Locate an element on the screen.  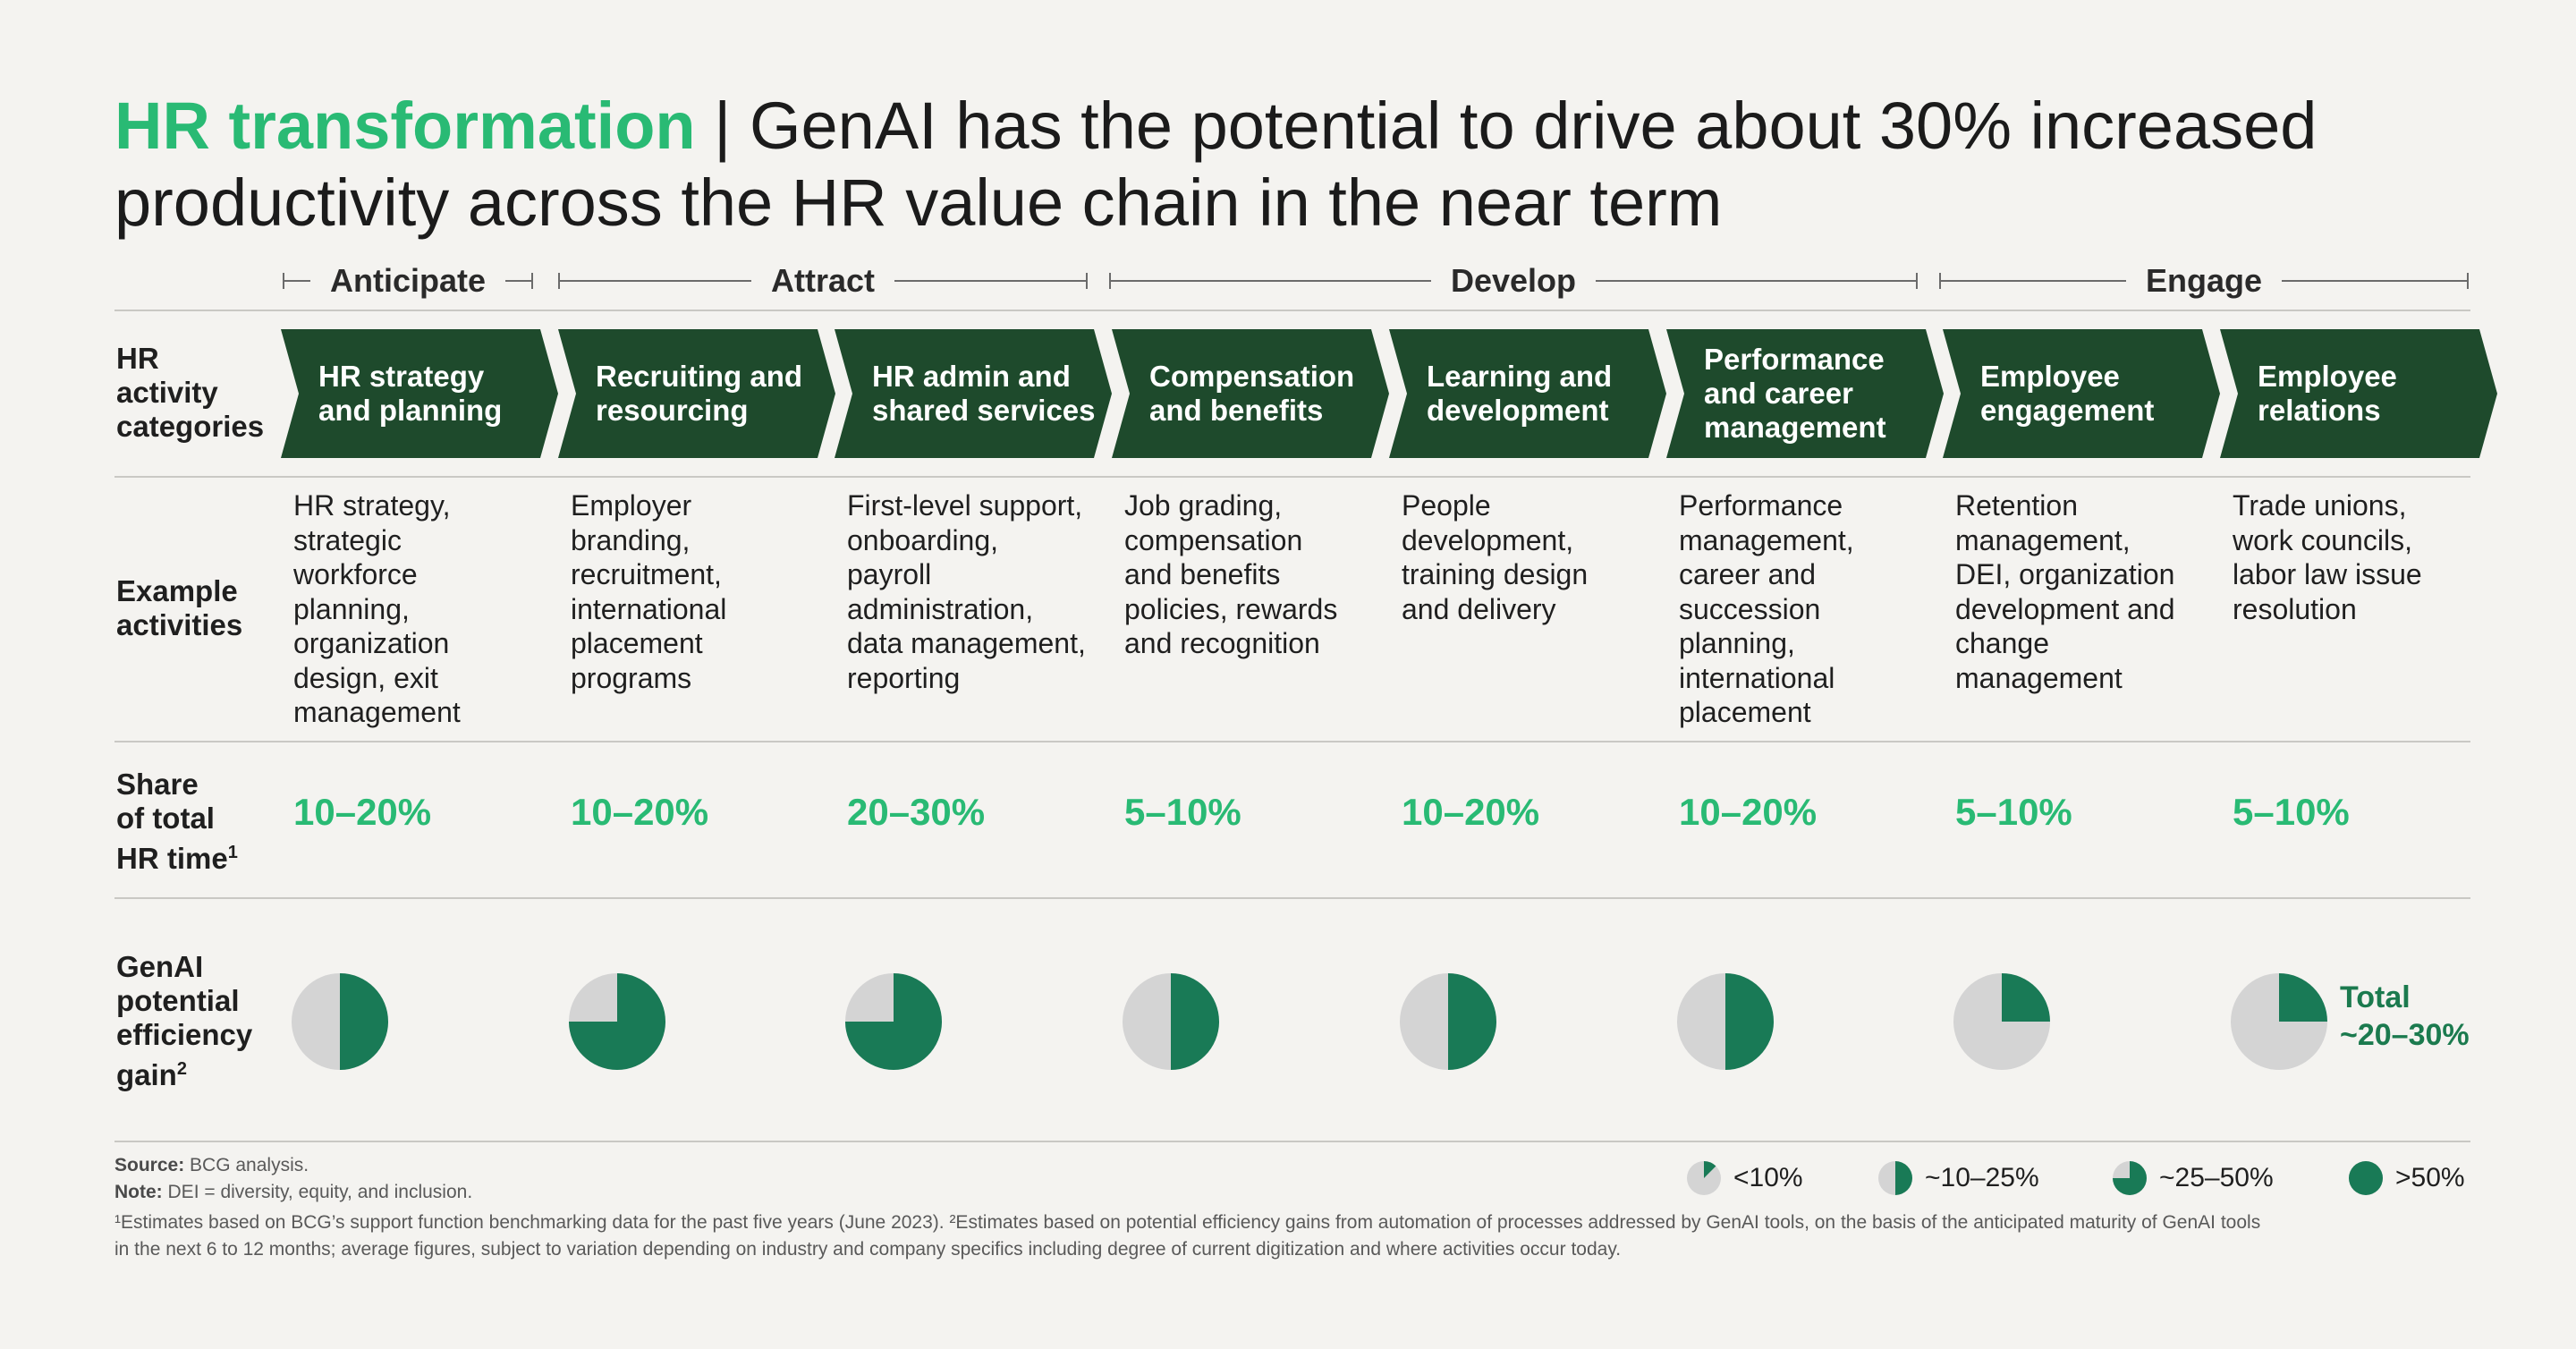
example-line: data management, is located at coordinates (966, 643).